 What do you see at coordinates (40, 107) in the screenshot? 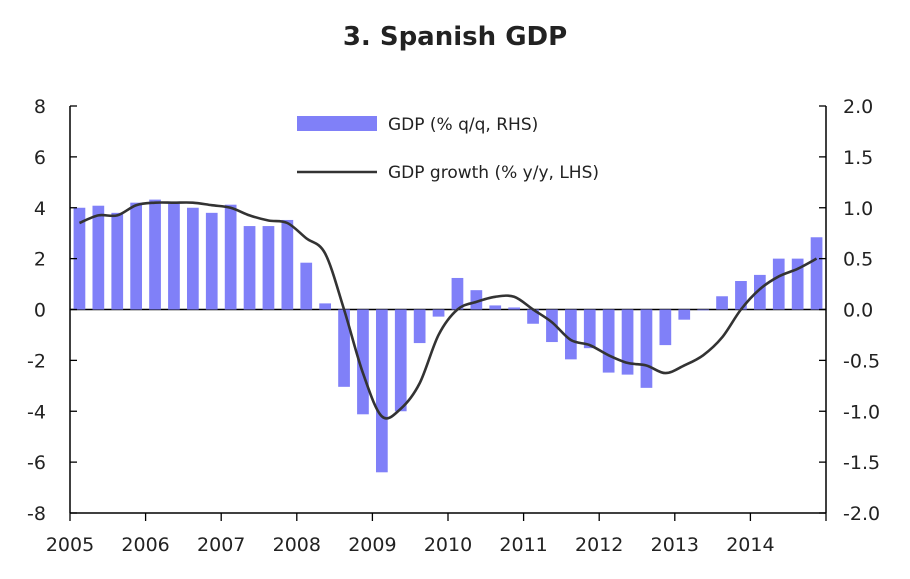
I see `left-tick-label: 8` at bounding box center [40, 107].